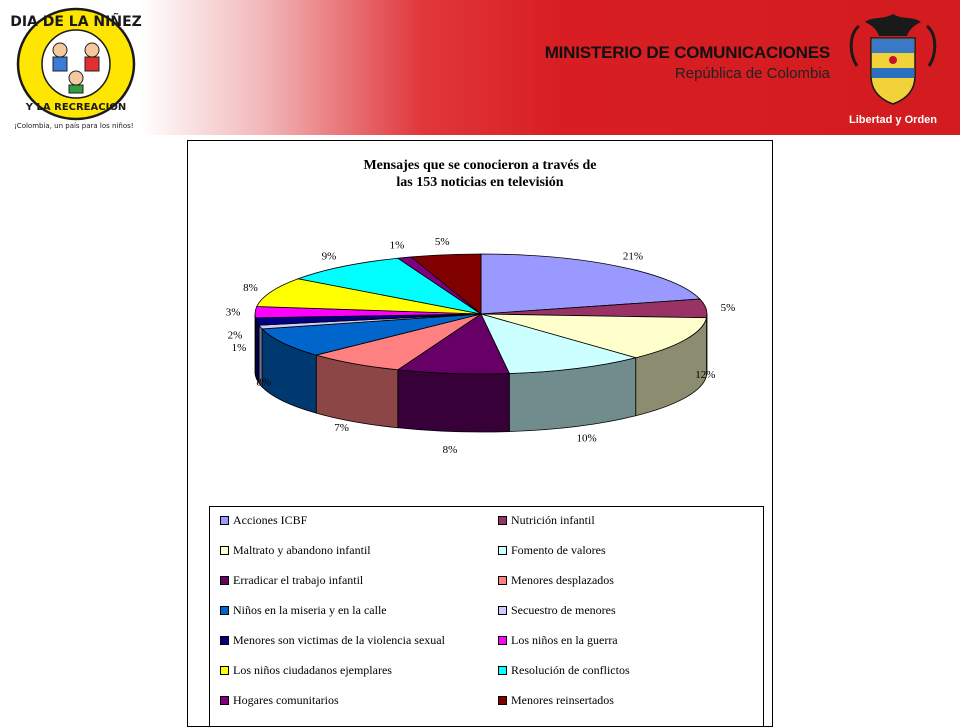  I want to click on legend-label: Hogares comunitarios, so click(286, 700).